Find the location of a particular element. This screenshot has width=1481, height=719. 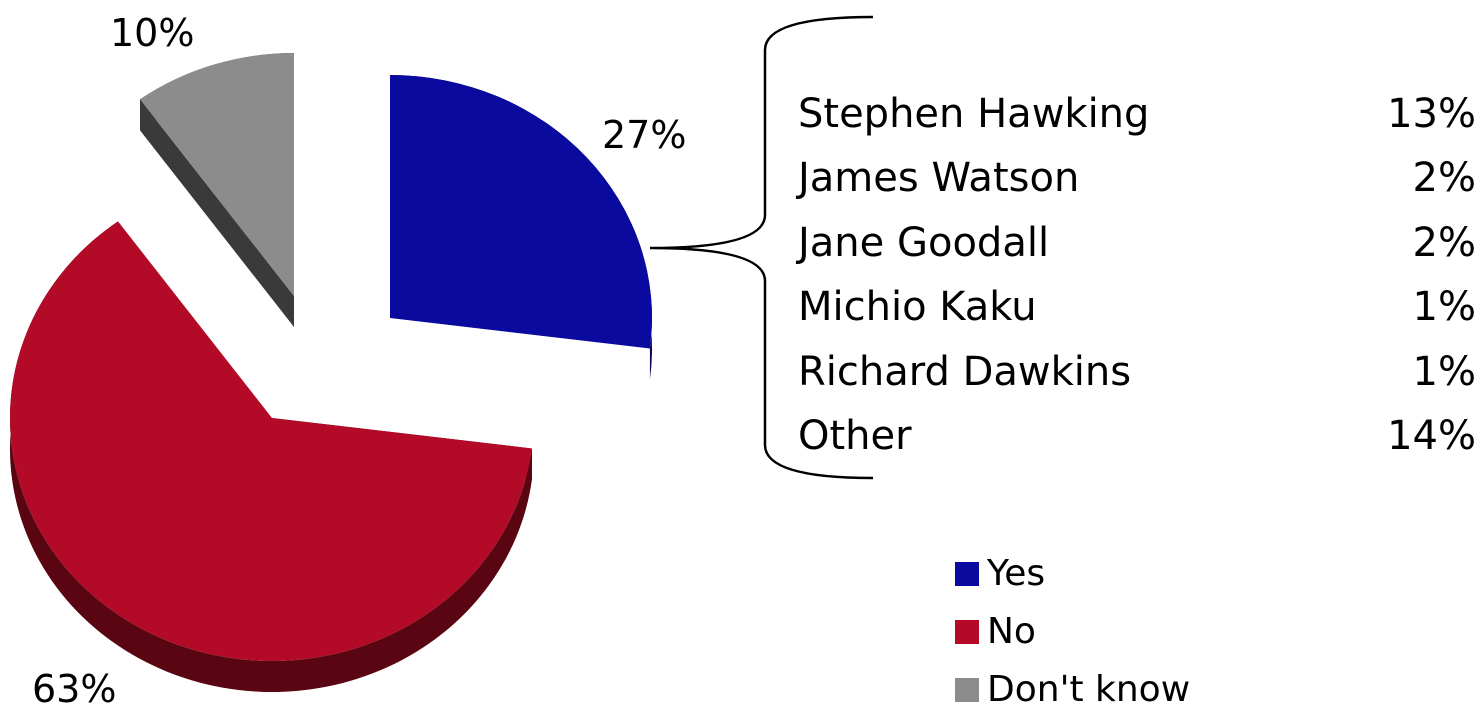

breakdown-row: Michio Kaku 1% is located at coordinates (1137, 307).